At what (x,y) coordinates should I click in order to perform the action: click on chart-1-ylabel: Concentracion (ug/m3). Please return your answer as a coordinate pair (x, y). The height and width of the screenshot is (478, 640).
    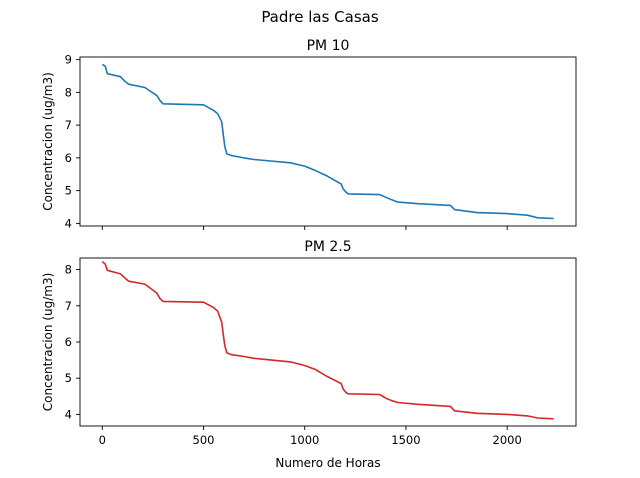
    Looking at the image, I should click on (48, 342).